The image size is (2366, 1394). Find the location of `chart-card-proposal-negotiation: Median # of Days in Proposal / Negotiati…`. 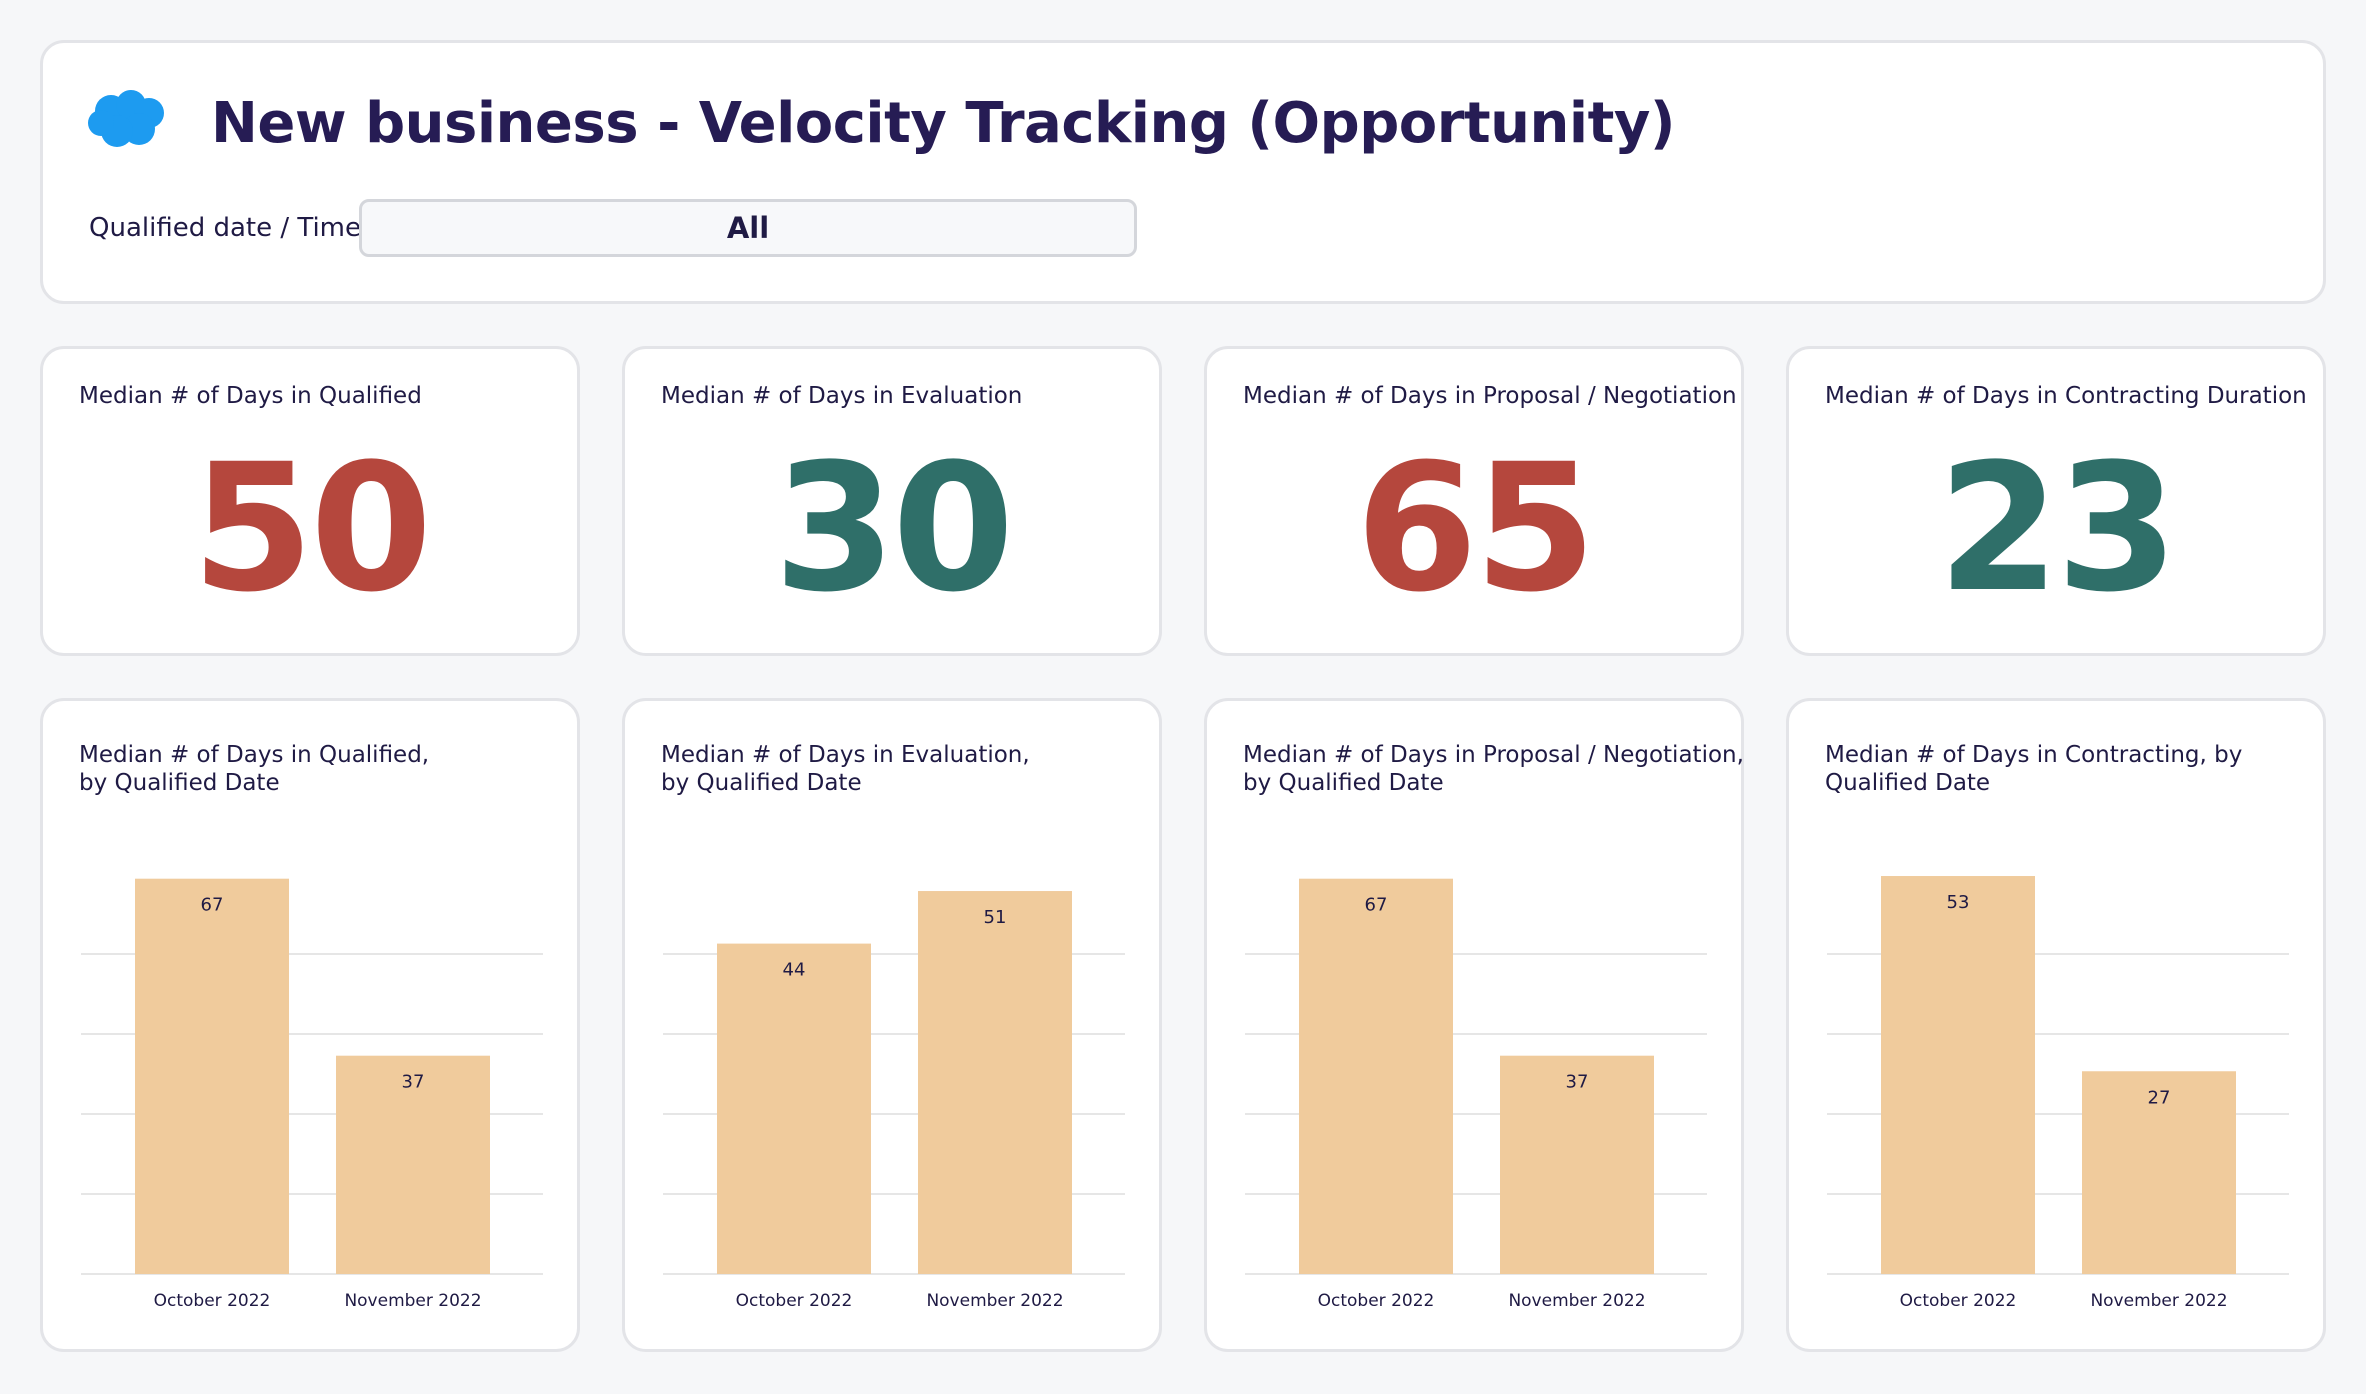

chart-card-proposal-negotiation: Median # of Days in Proposal / Negotiati… is located at coordinates (1474, 1025).